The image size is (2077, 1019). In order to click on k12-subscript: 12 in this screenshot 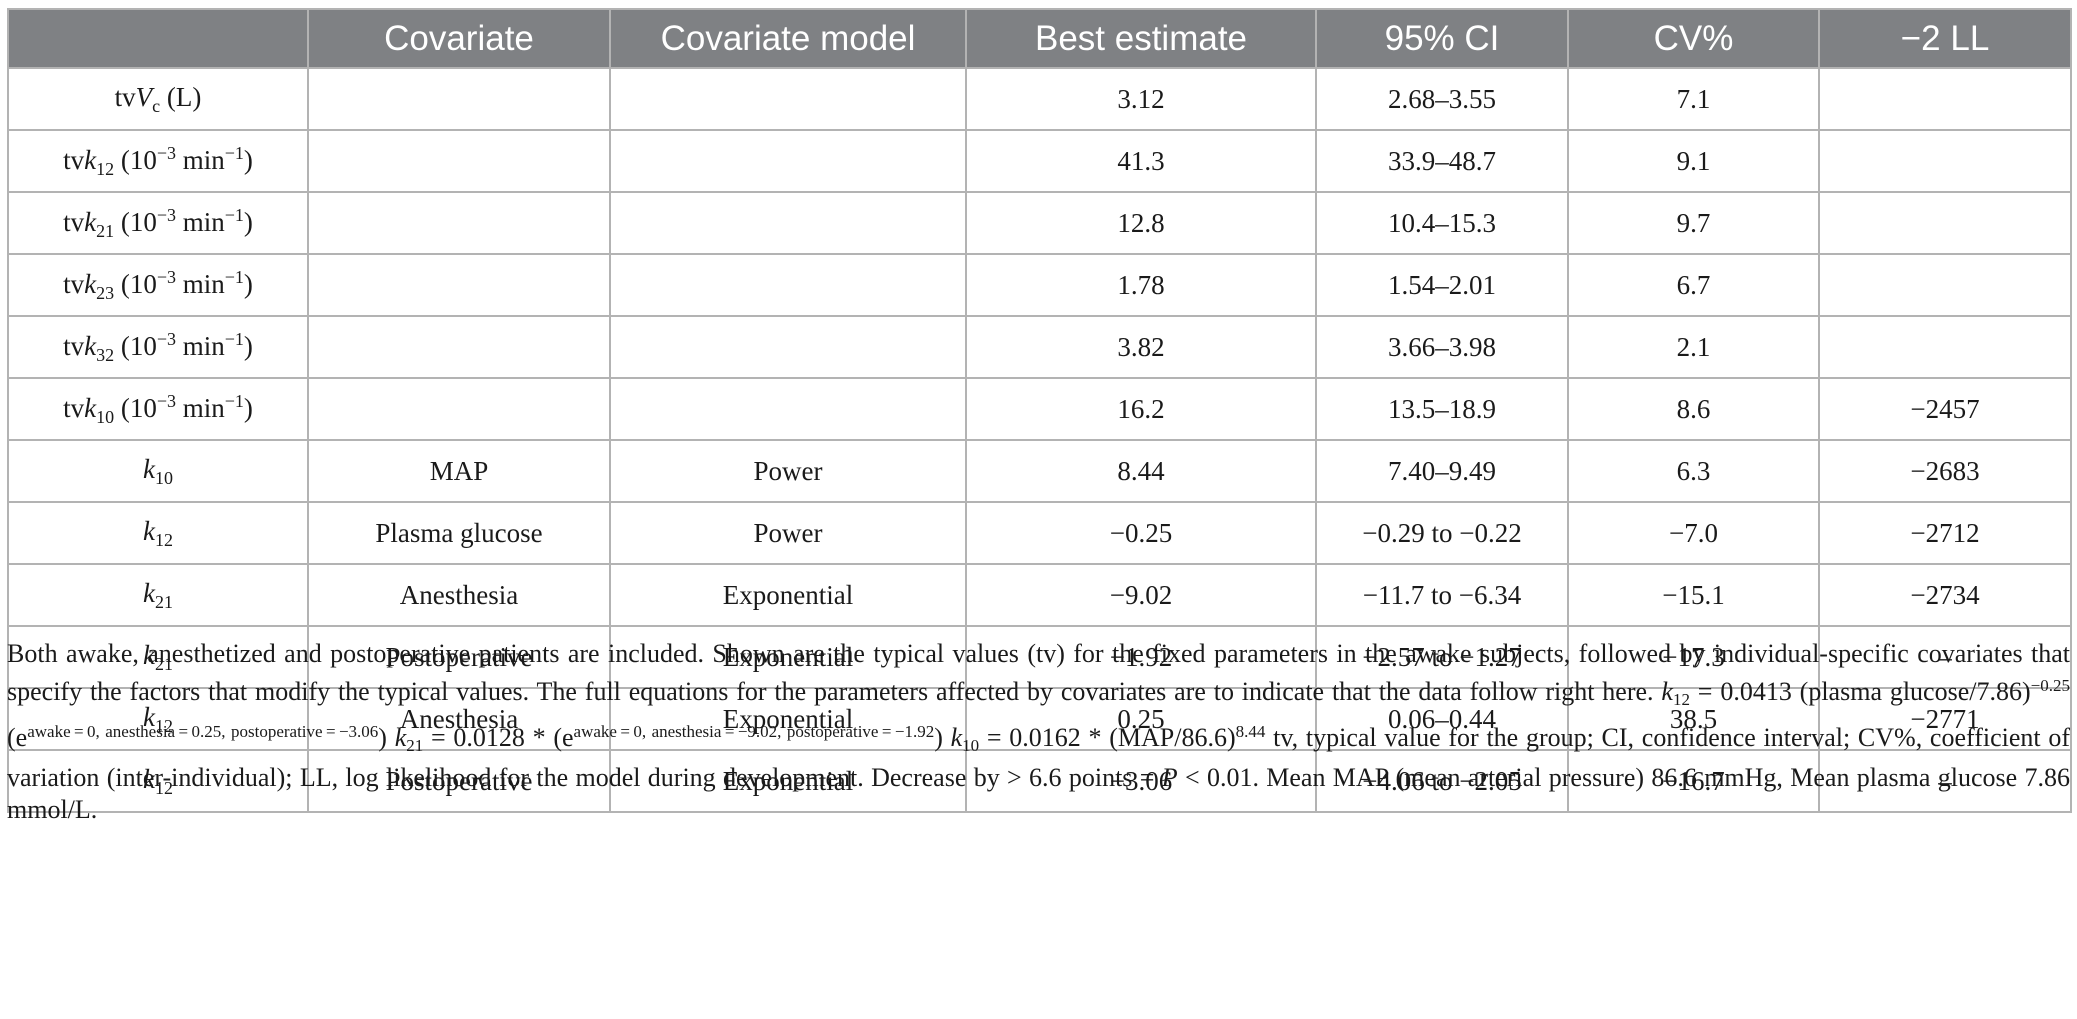, I will do `click(1681, 699)`.